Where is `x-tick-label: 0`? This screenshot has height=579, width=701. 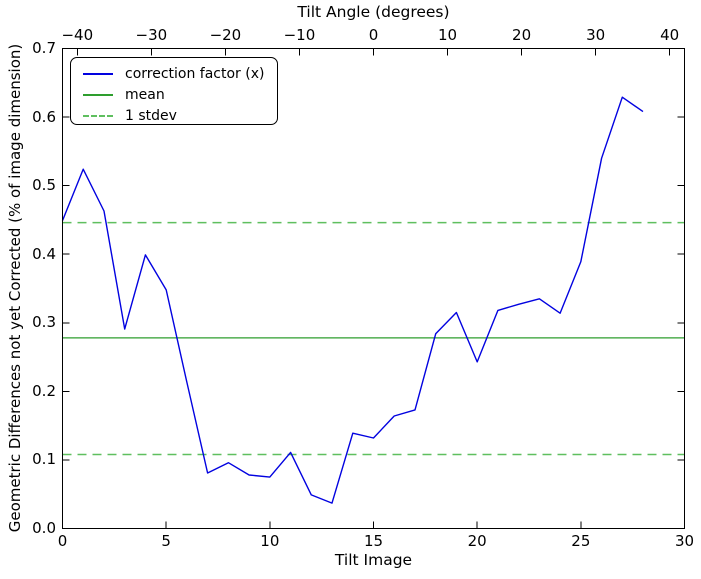 x-tick-label: 0 is located at coordinates (62, 541).